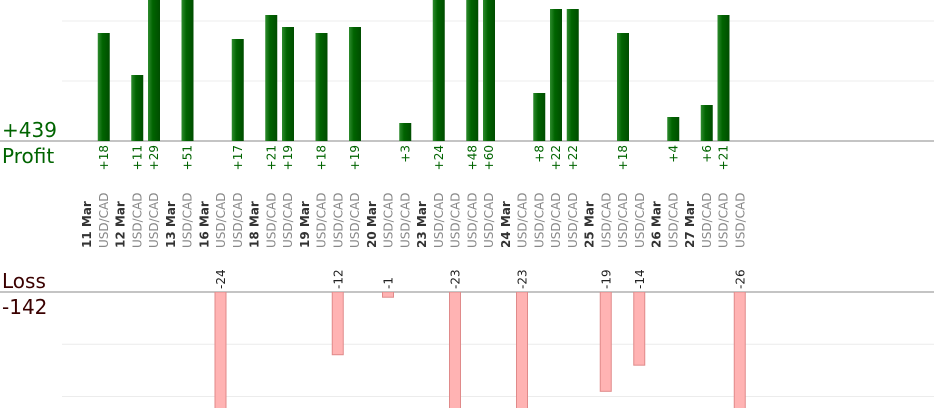 The width and height of the screenshot is (934, 420). I want to click on profit-value-label: +29, so click(154, 157).